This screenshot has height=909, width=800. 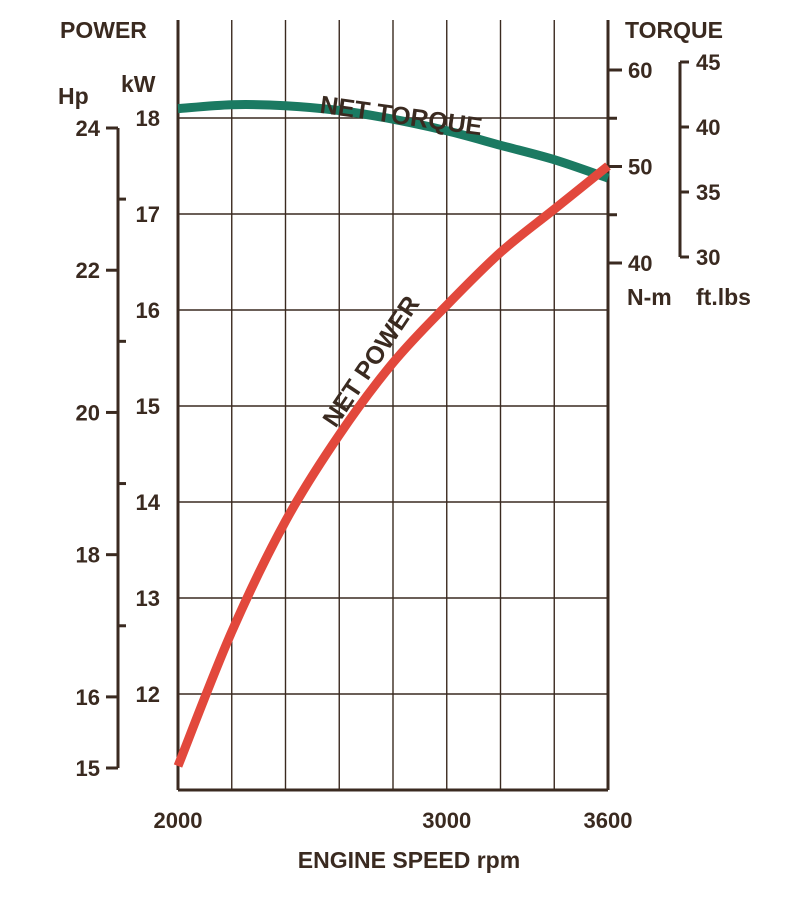 I want to click on power-axis-title: POWER, so click(x=103, y=30).